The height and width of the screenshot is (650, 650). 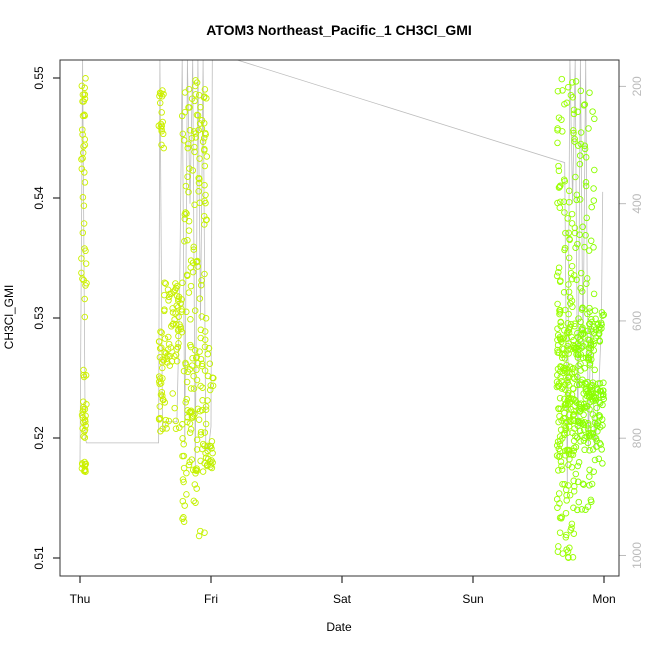 What do you see at coordinates (637, 555) in the screenshot?
I see `y2-tick-label: 1000` at bounding box center [637, 555].